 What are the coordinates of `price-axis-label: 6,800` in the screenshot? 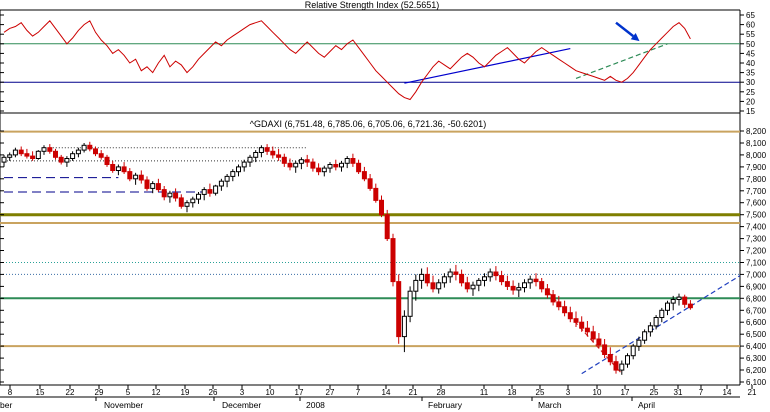 It's located at (756, 298).